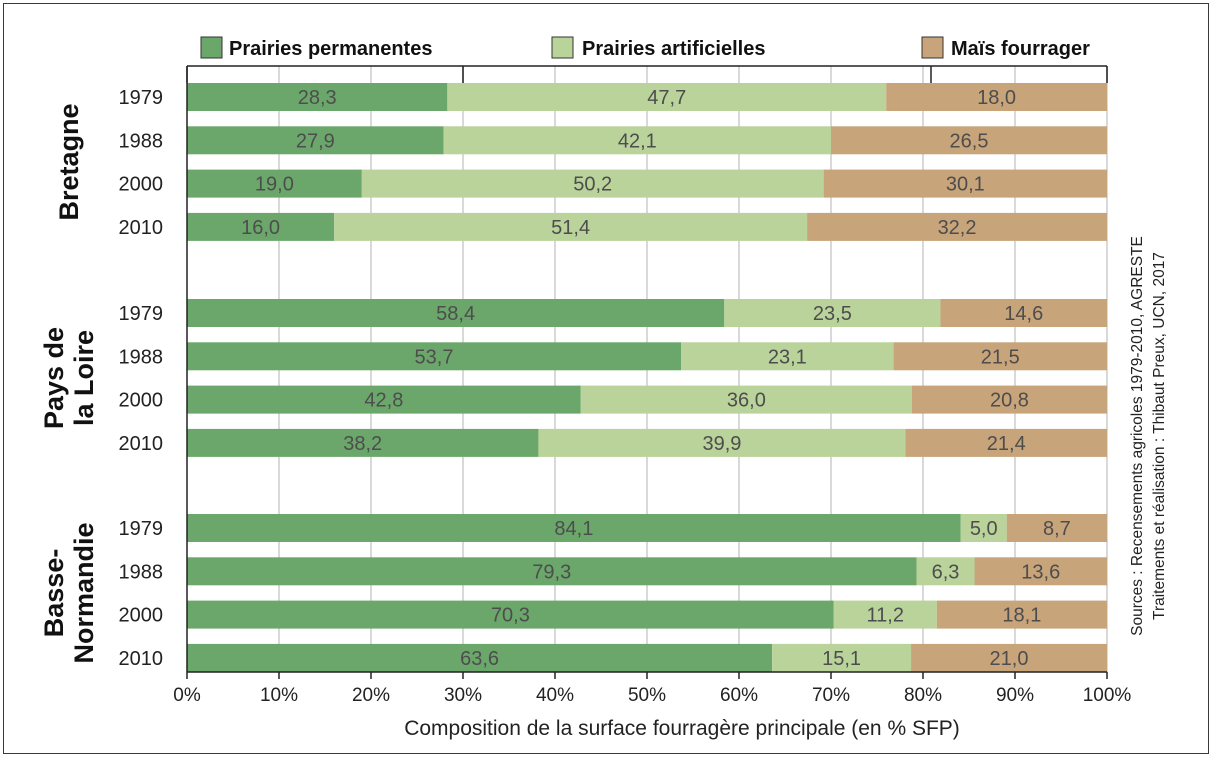 The height and width of the screenshot is (759, 1214). Describe the element at coordinates (371, 695) in the screenshot. I see `x-tick-label: 20%` at that location.